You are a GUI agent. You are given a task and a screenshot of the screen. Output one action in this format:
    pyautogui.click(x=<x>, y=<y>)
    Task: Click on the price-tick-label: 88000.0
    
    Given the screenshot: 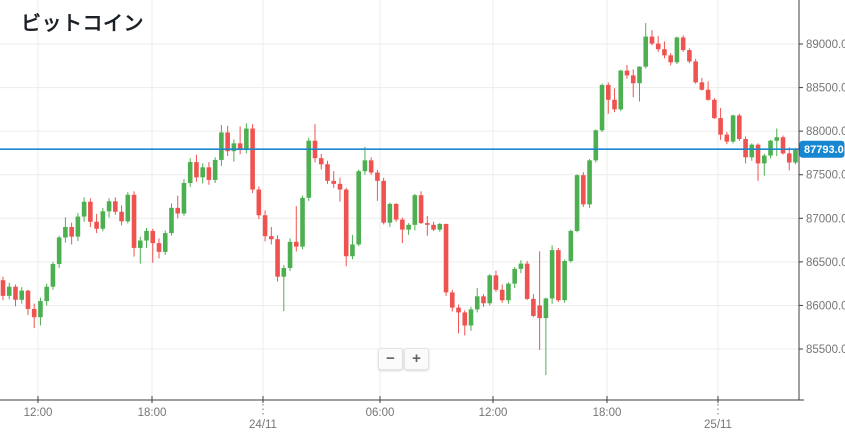 What is the action you would take?
    pyautogui.click(x=825, y=132)
    